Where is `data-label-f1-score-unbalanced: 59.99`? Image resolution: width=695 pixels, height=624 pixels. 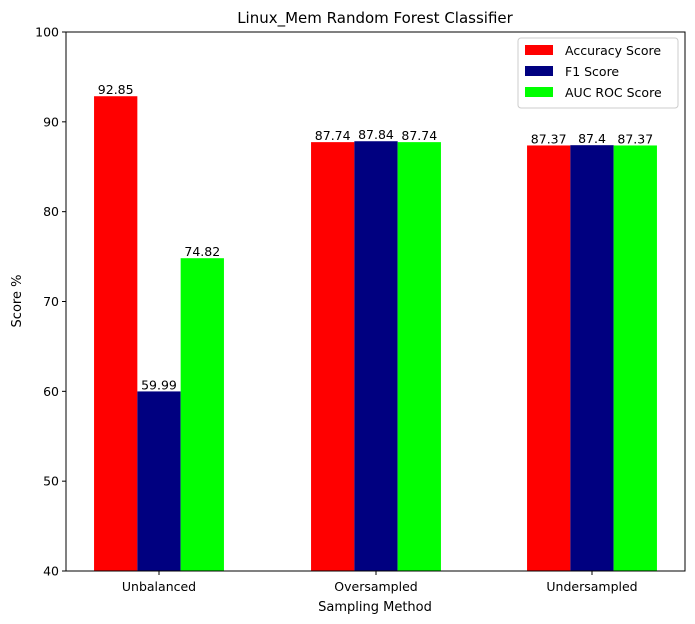 data-label-f1-score-unbalanced: 59.99 is located at coordinates (159, 384).